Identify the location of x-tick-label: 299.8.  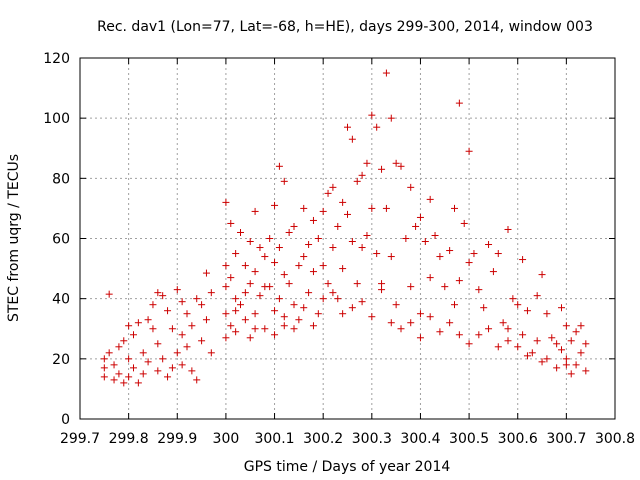
(129, 439).